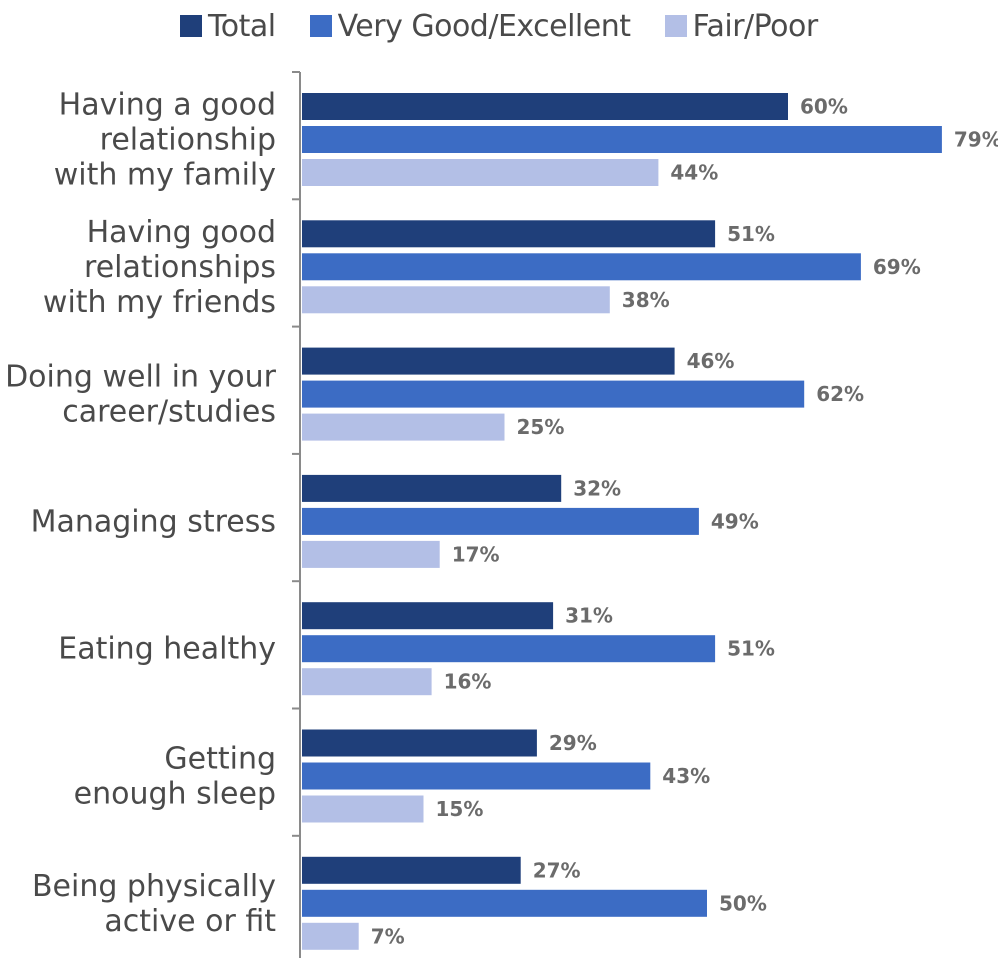 The height and width of the screenshot is (963, 998). Describe the element at coordinates (557, 870) in the screenshot. I see `data-label: 27%` at that location.